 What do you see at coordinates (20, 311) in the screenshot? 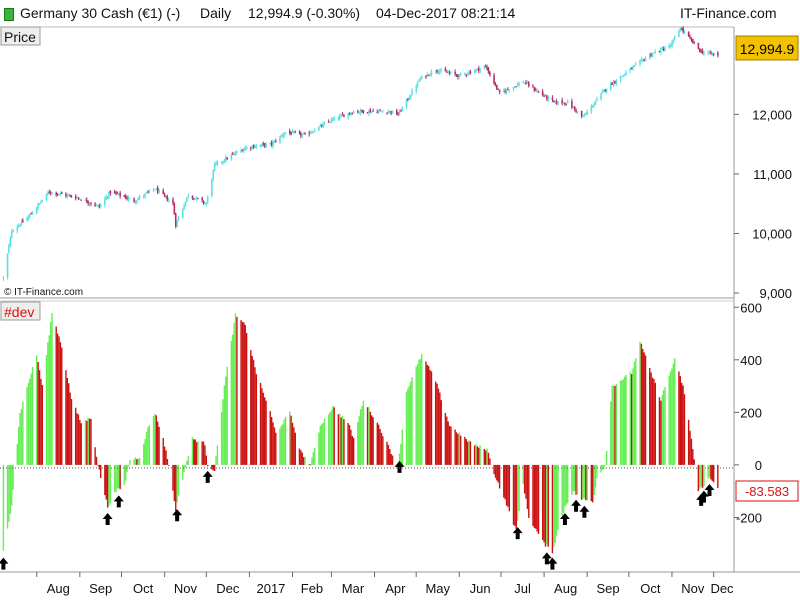
I see `indicator-panel-badge` at bounding box center [20, 311].